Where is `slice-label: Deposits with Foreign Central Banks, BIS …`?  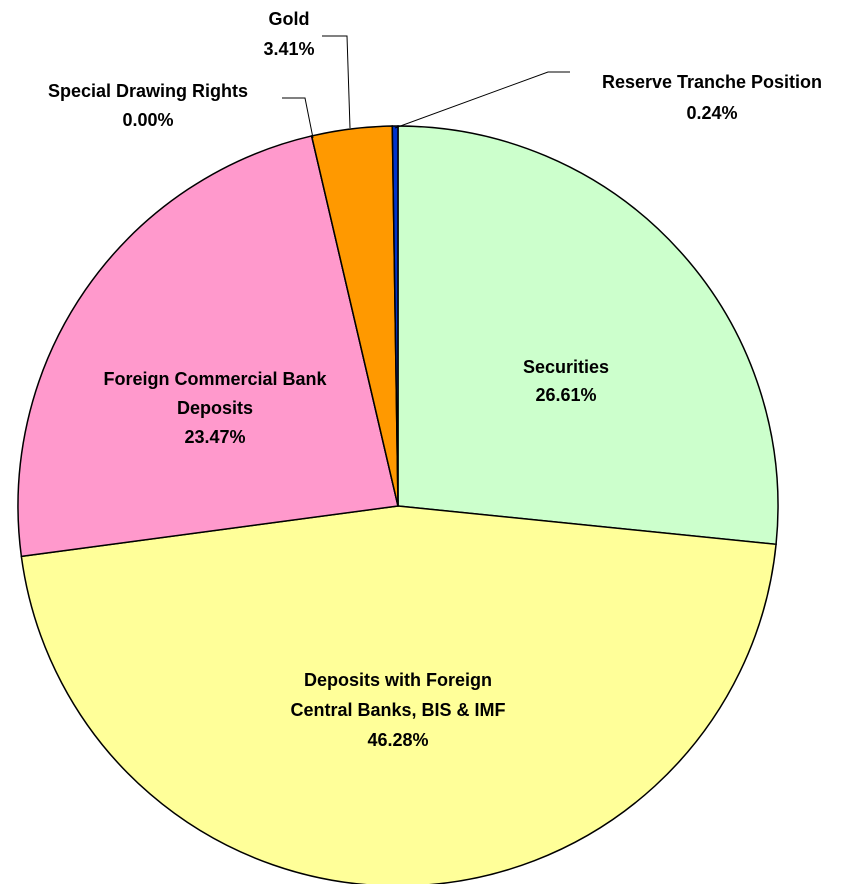 slice-label: Deposits with Foreign Central Banks, BIS … is located at coordinates (397, 695).